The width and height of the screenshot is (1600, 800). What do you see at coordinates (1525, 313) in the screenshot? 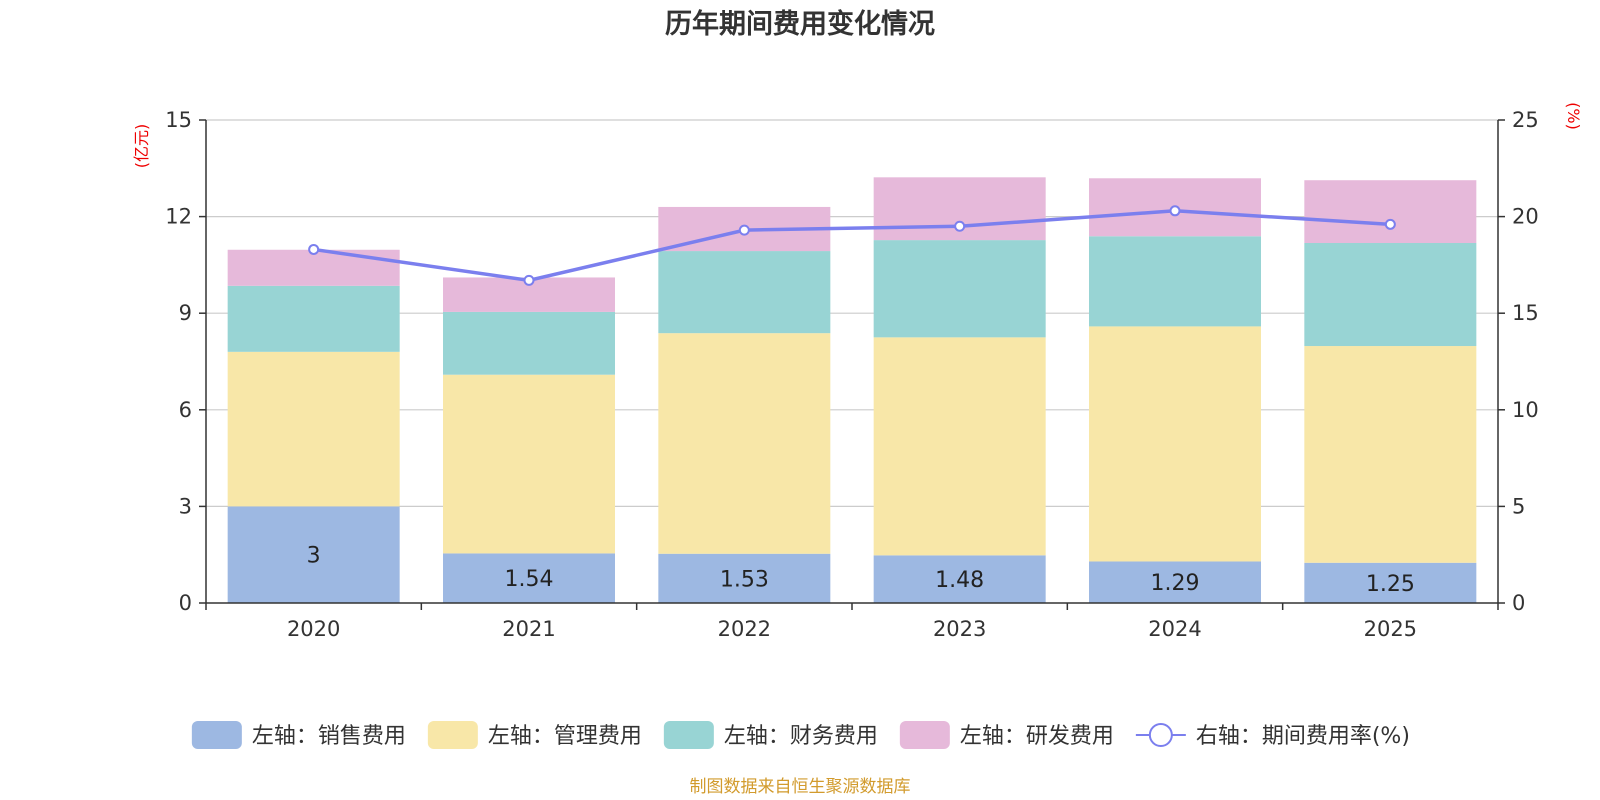
I see `right-tick-label: 15` at bounding box center [1525, 313].